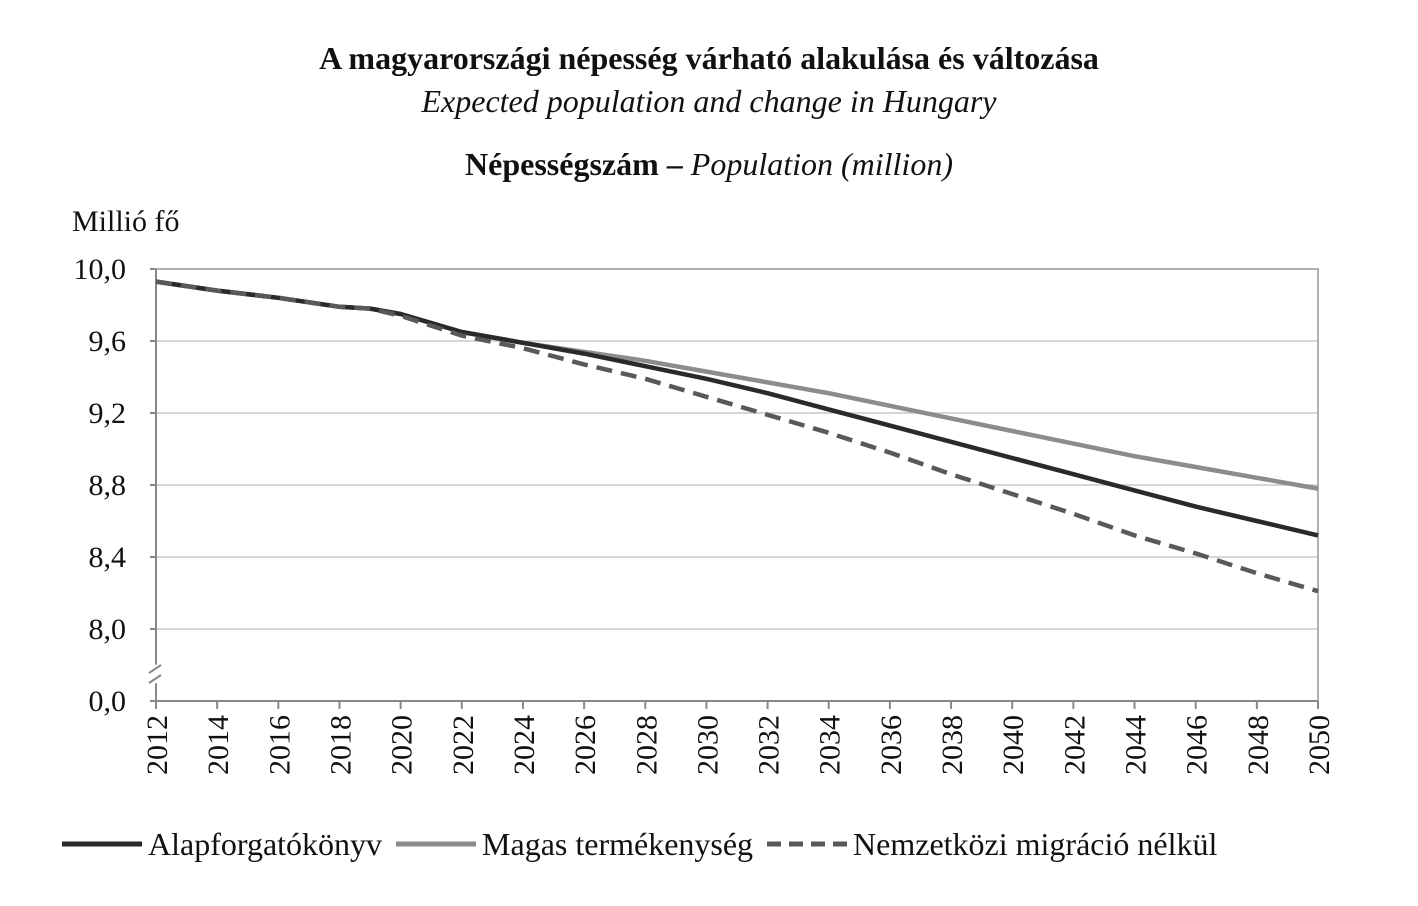 This screenshot has height=906, width=1418. What do you see at coordinates (218, 745) in the screenshot?
I see `x-tick-label: 2014` at bounding box center [218, 745].